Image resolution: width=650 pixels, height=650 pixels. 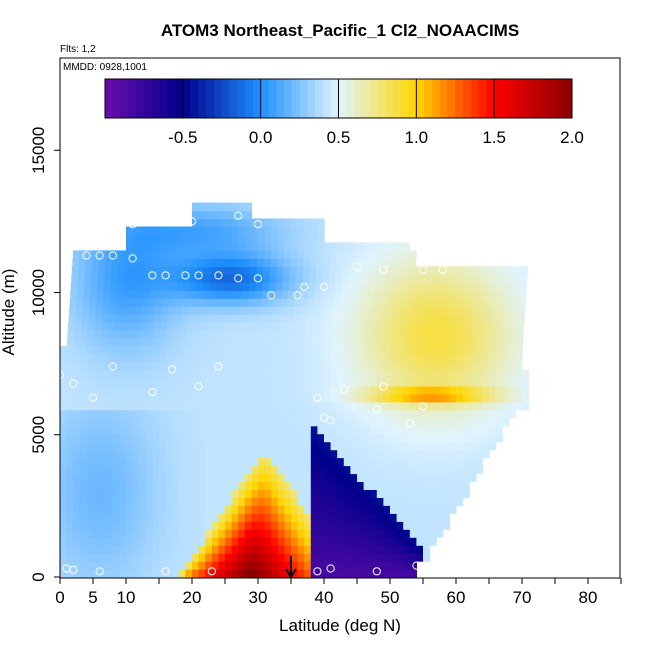 I want to click on x-tick-label: 0, so click(x=59, y=597).